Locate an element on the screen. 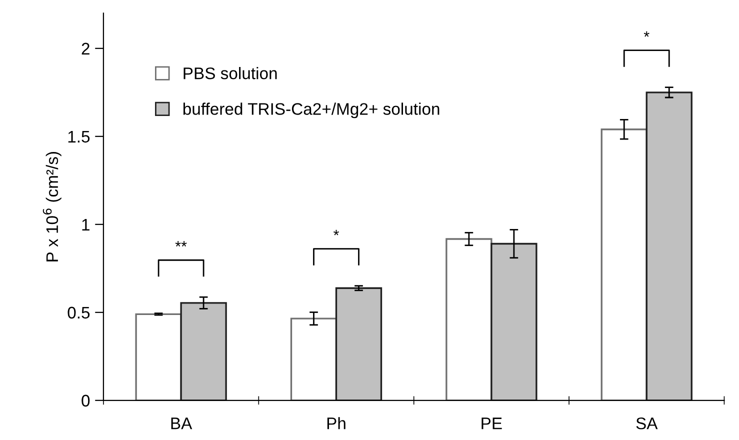  x-tick-label: Ph is located at coordinates (336, 423).